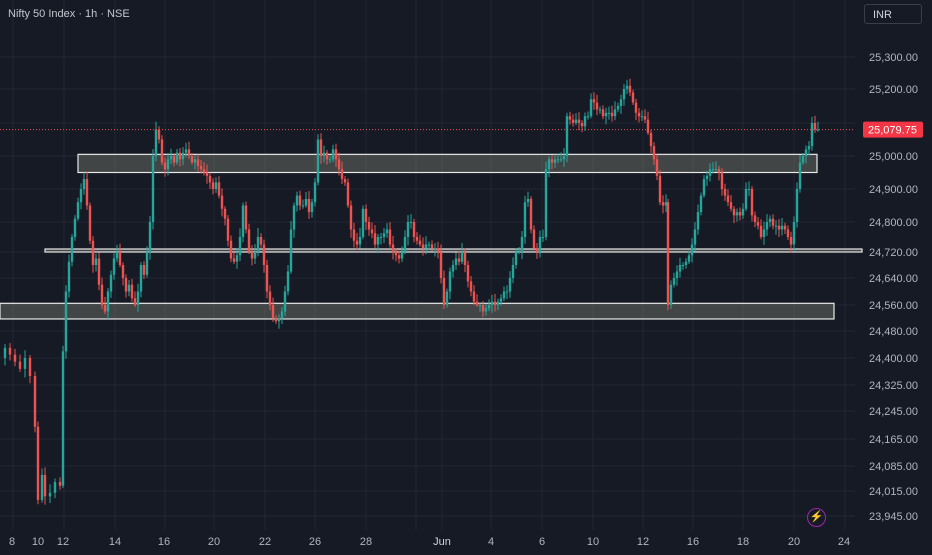 The height and width of the screenshot is (555, 932). Describe the element at coordinates (164, 542) in the screenshot. I see `x-tick-label: 16` at that location.